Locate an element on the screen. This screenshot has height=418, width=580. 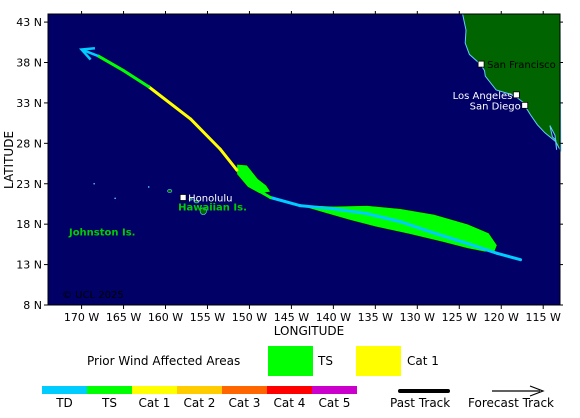
lon-tick-label: 140 W is located at coordinates (333, 317).